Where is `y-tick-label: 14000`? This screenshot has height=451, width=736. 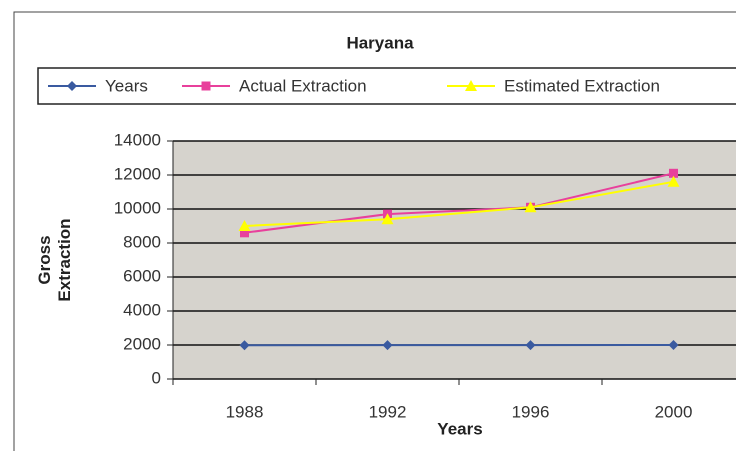 y-tick-label: 14000 is located at coordinates (137, 139).